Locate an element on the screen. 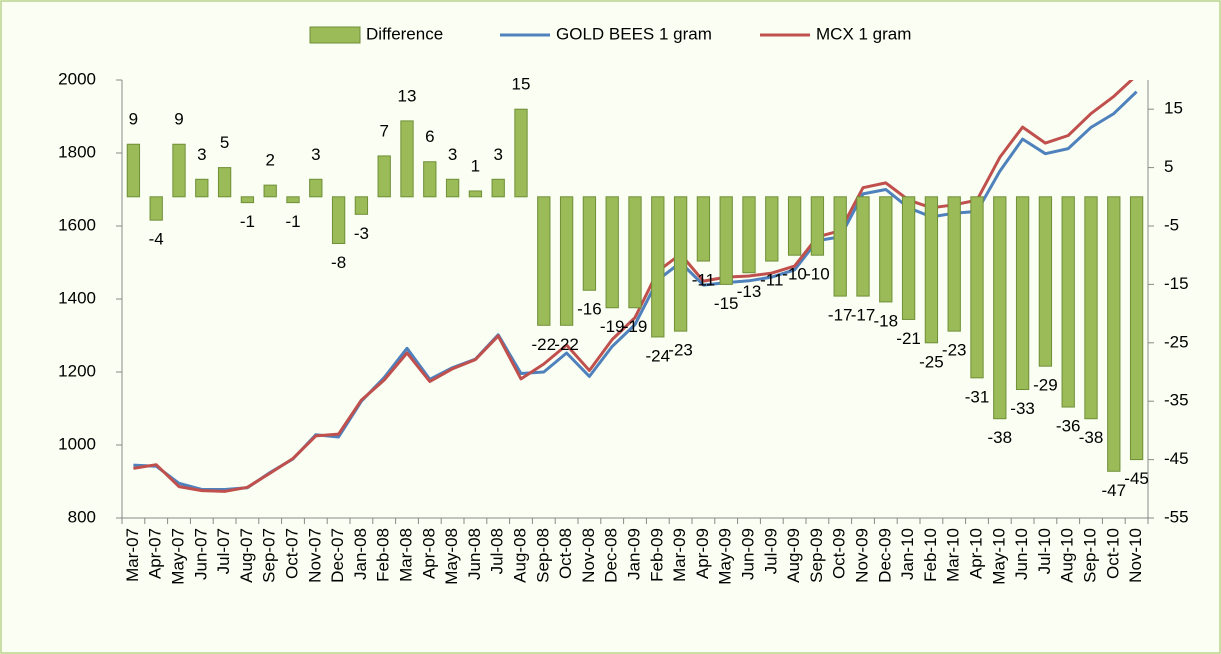  x-tick-label: Feb-09 is located at coordinates (656, 555).